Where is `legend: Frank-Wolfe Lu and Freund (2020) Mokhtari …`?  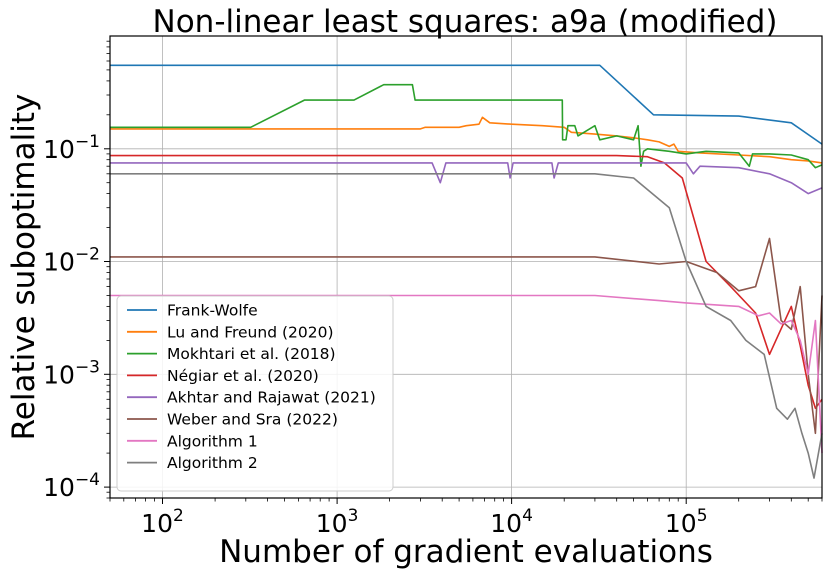
legend: Frank-Wolfe Lu and Freund (2020) Mokhtari … is located at coordinates (255, 393).